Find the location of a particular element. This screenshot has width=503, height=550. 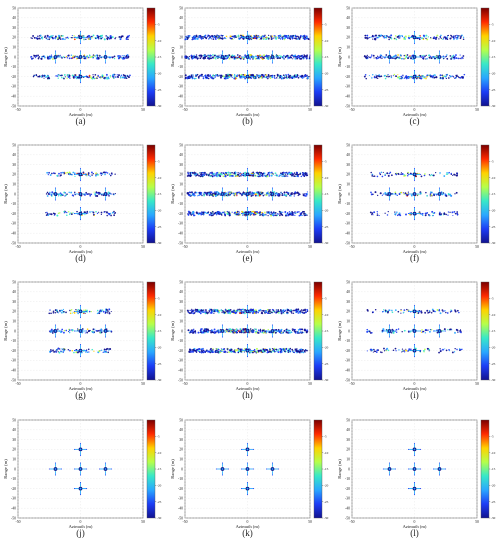

colorbar-tick-label: -10 is located at coordinates (159, 41).